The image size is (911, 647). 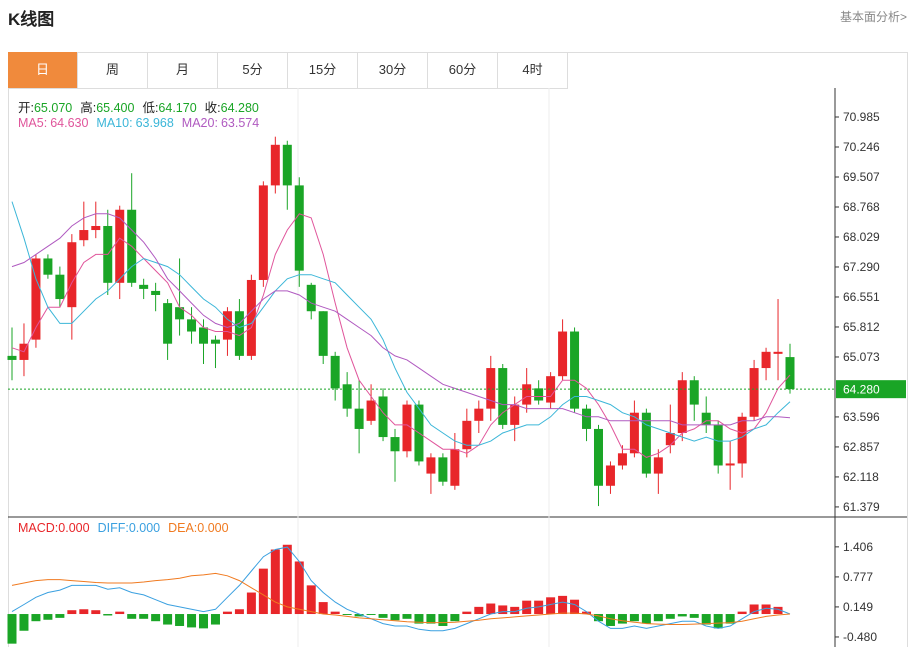 I want to click on title: K线图, so click(x=31, y=19).